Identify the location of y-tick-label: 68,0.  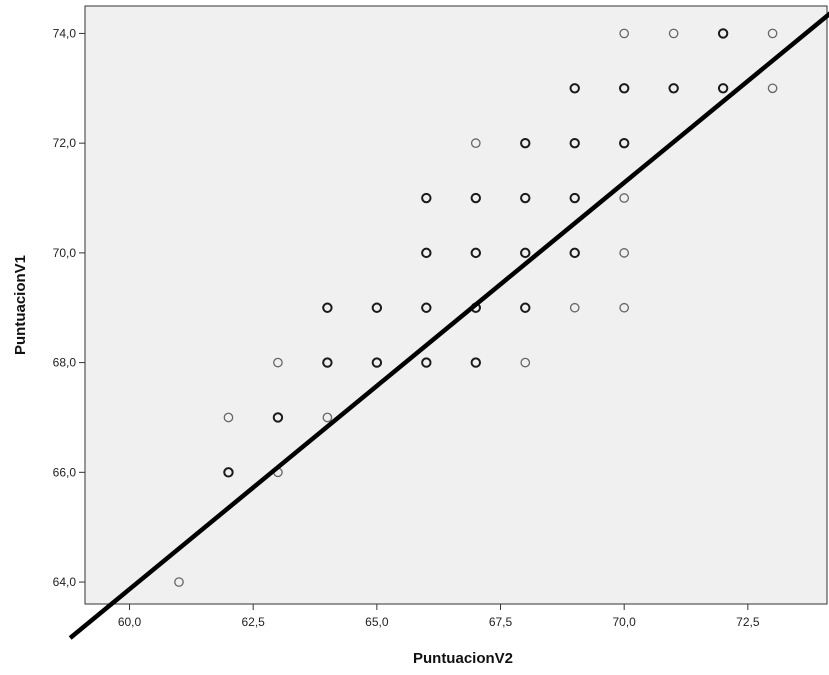
(65, 363).